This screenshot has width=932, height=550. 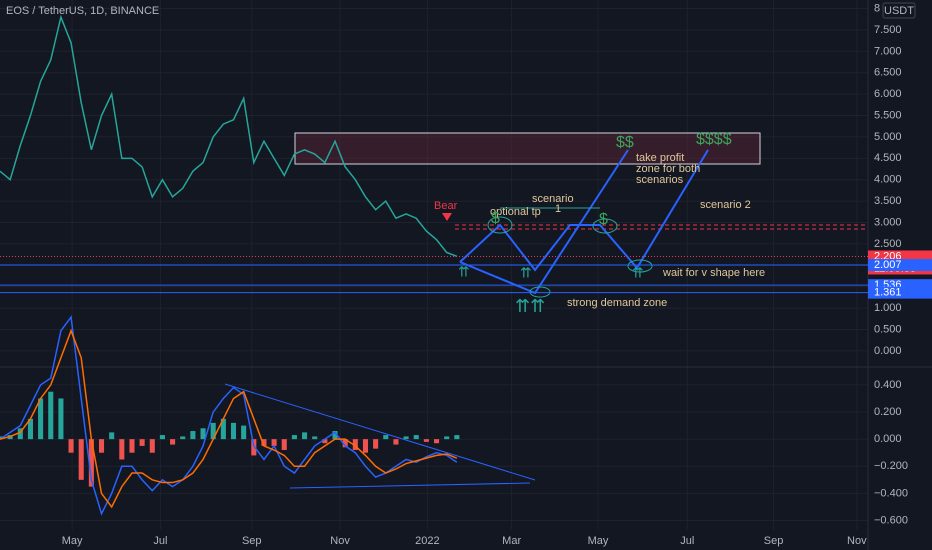 I want to click on up-arrow: ⇈⇈, so click(x=530, y=306).